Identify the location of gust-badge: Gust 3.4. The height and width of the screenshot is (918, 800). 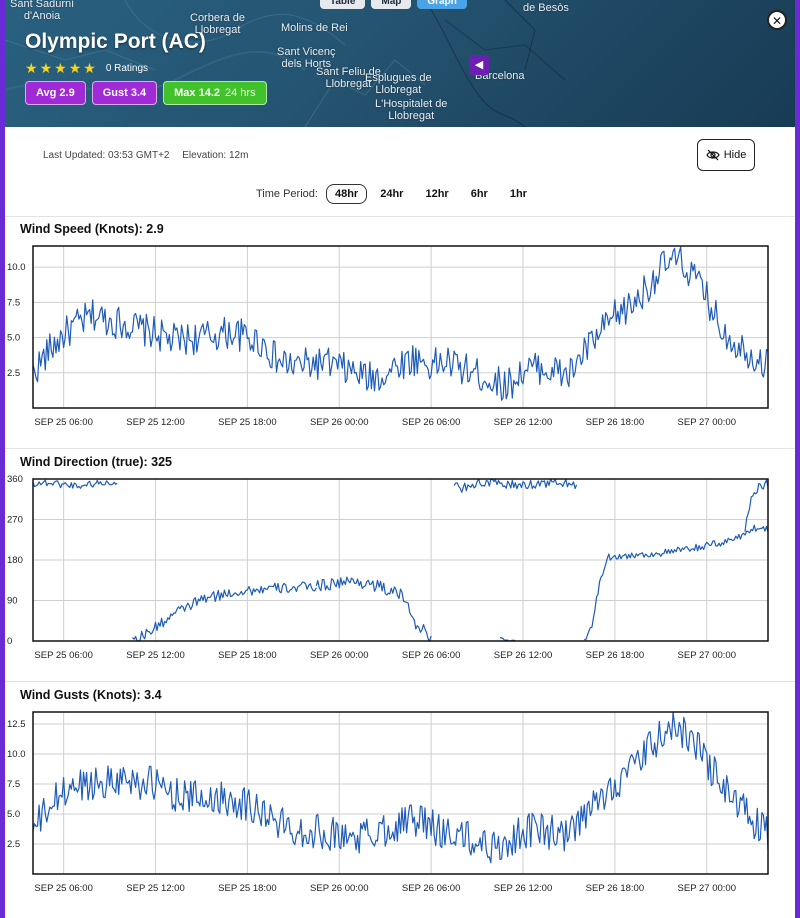
(124, 93).